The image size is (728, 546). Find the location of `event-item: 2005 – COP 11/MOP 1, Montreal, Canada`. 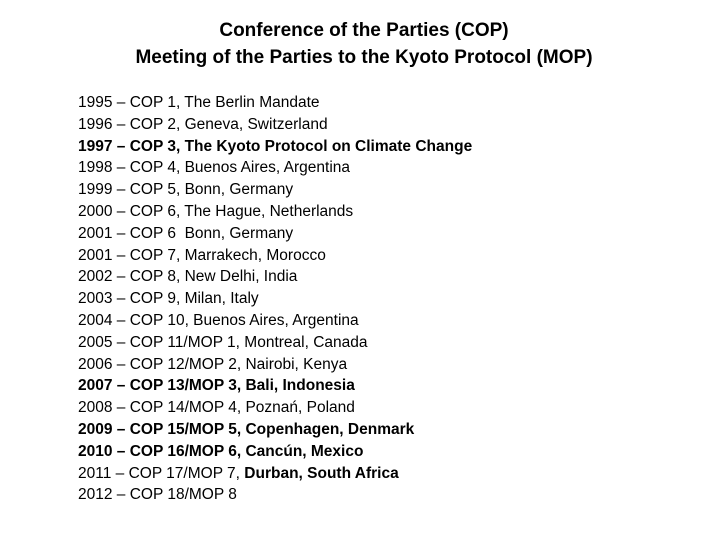

event-item: 2005 – COP 11/MOP 1, Montreal, Canada is located at coordinates (275, 343).